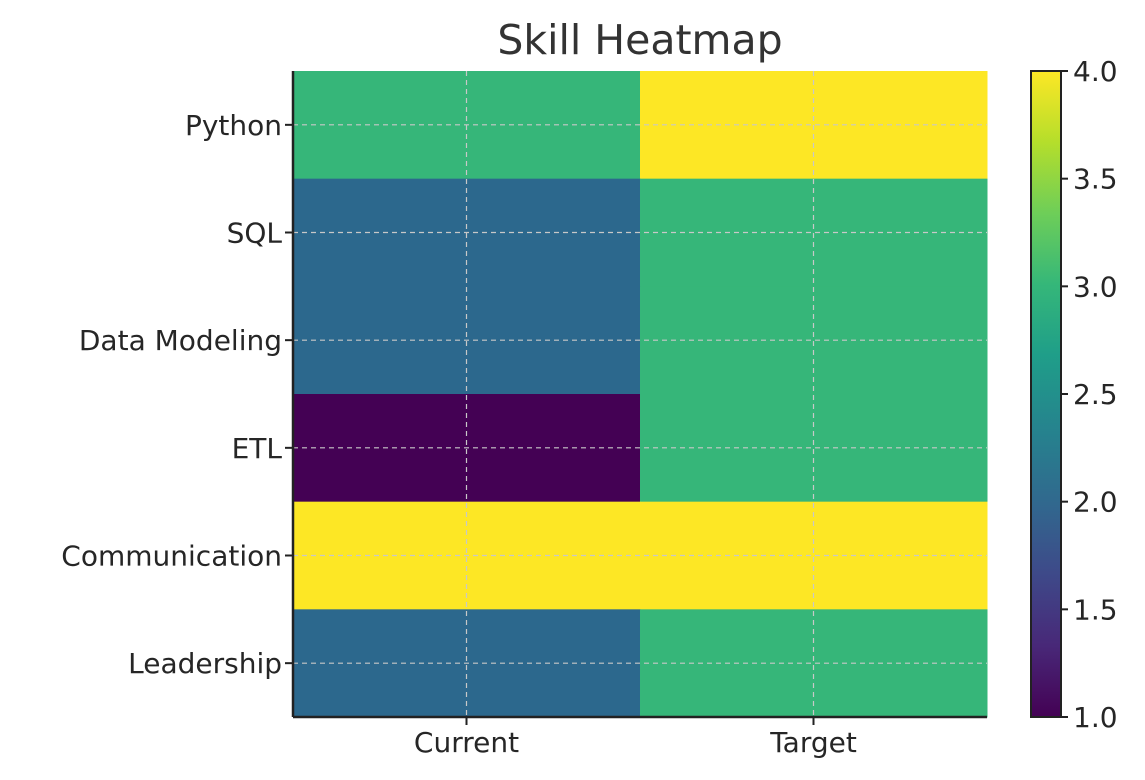 Image resolution: width=1145 pixels, height=780 pixels. Describe the element at coordinates (205, 663) in the screenshot. I see `y-tick-label: Leadership` at that location.